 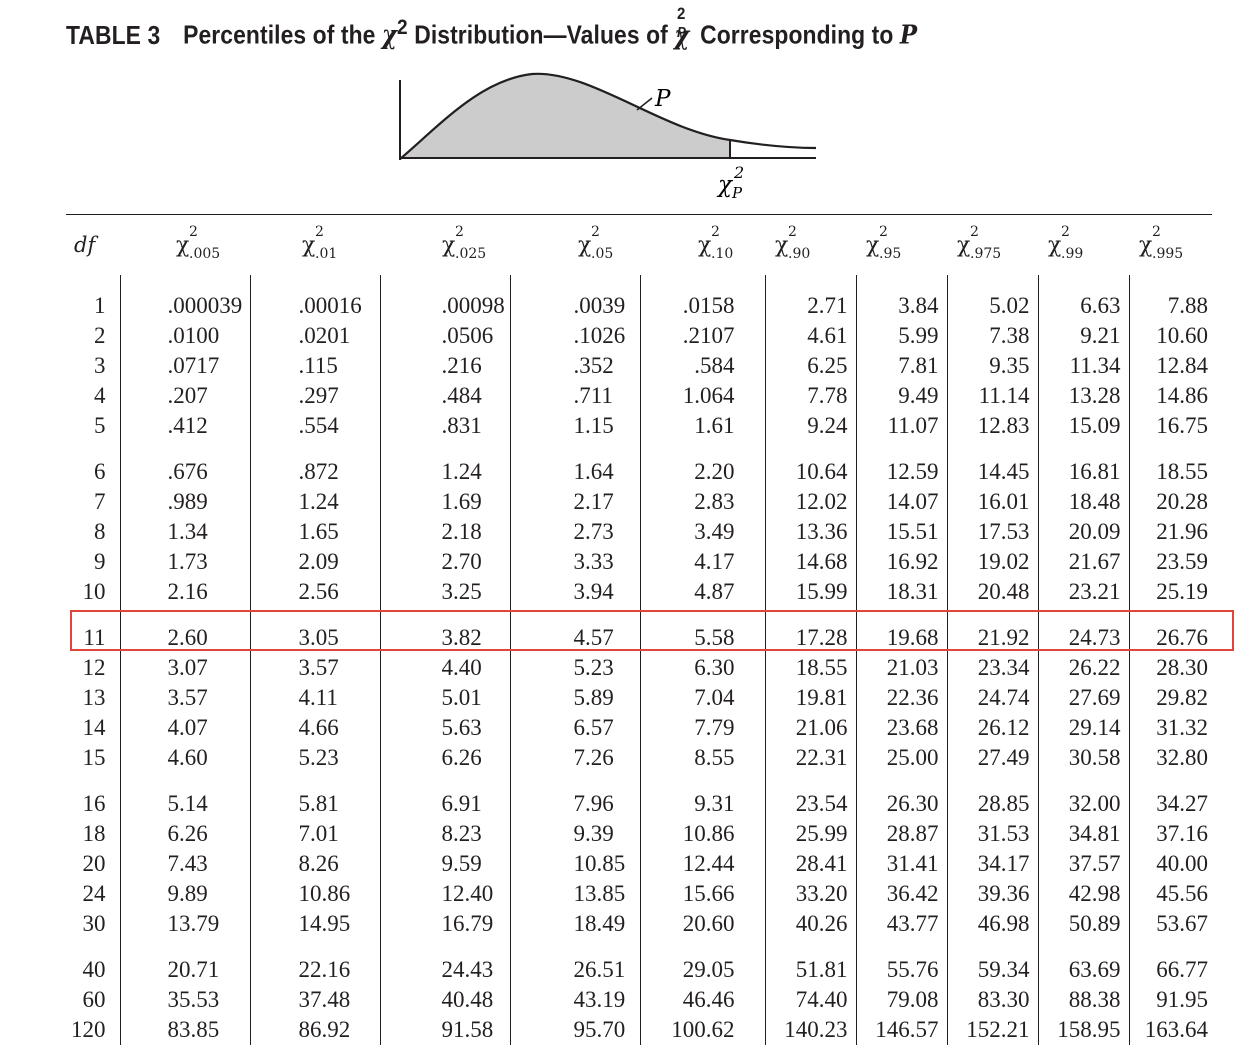 What do you see at coordinates (185, 244) in the screenshot?
I see `column-header: χ 2.005` at bounding box center [185, 244].